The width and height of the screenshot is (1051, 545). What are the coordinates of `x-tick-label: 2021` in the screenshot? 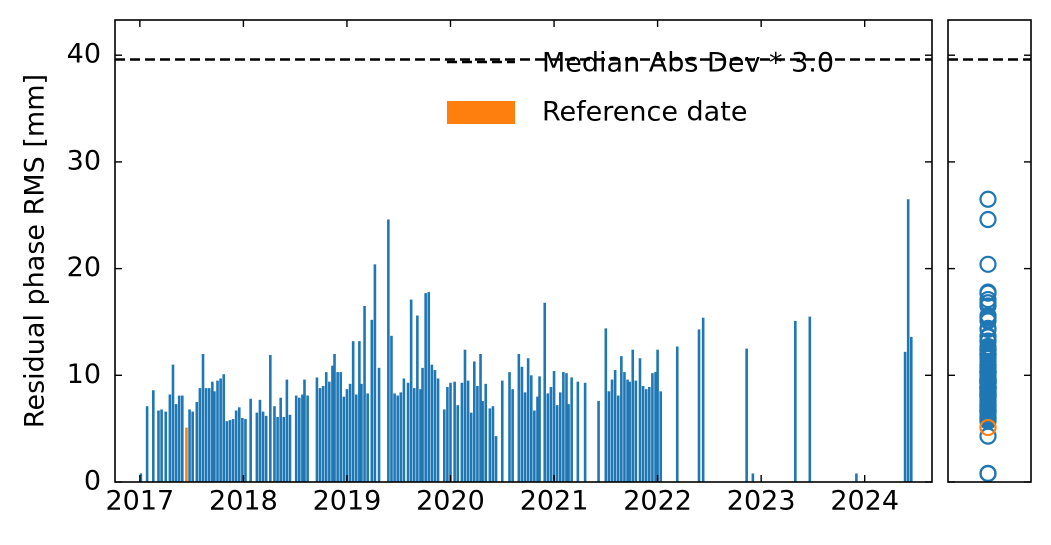 It's located at (554, 501).